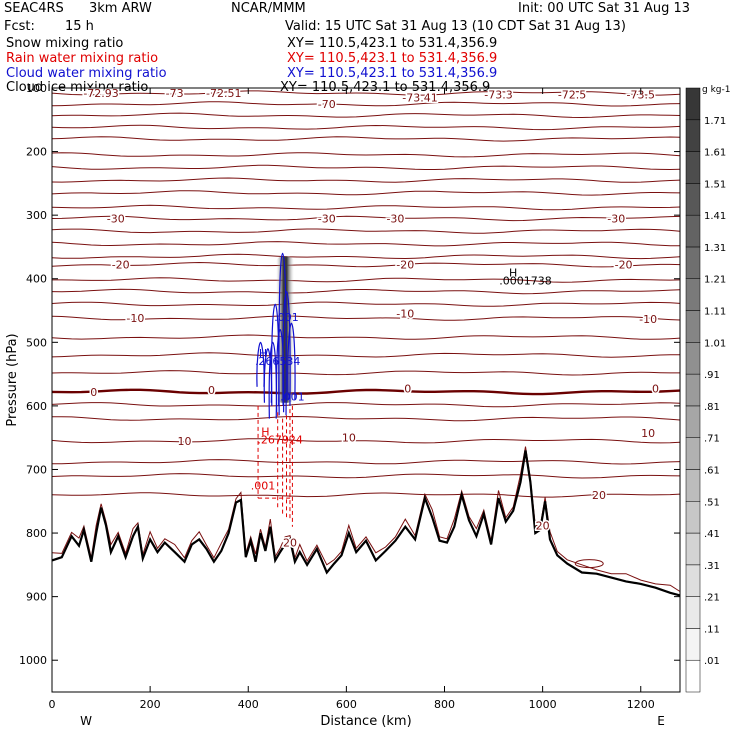 This screenshot has width=740, height=740. Describe the element at coordinates (248, 704) in the screenshot. I see `x-tick-label: 400` at that location.